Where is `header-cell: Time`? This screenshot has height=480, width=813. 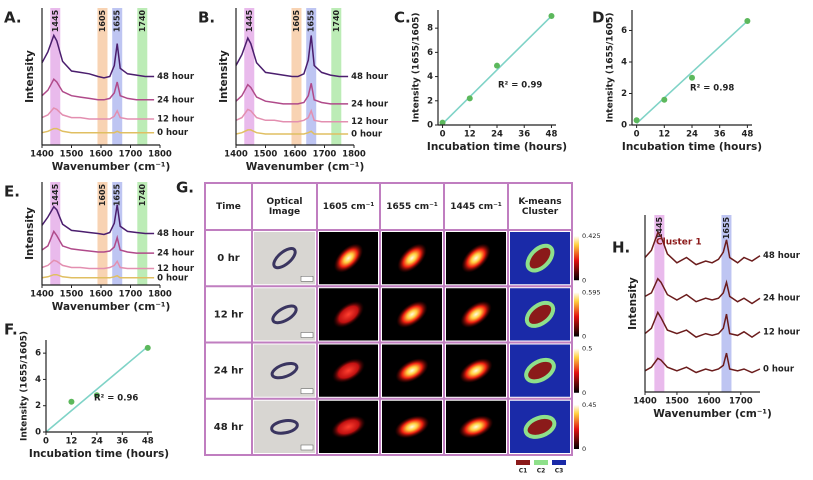 header-cell: Time is located at coordinates (228, 206).